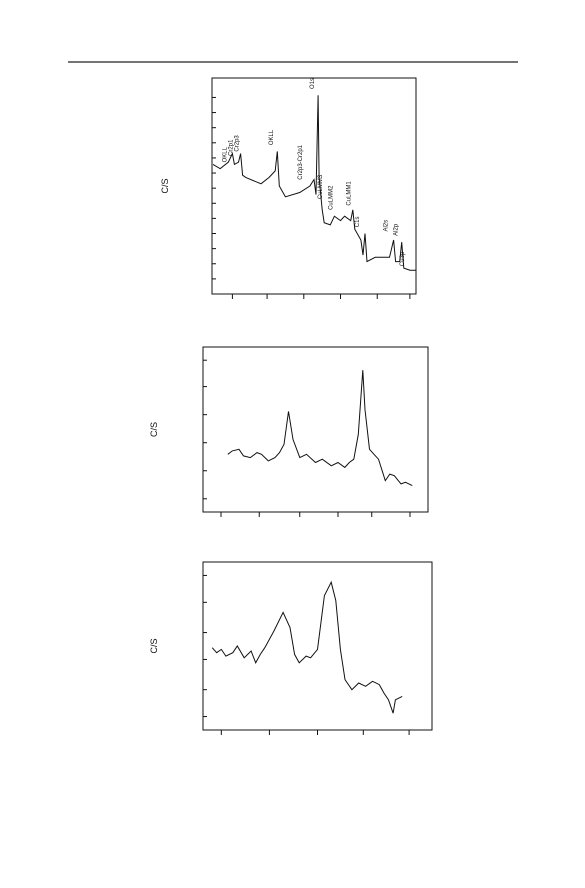 This screenshot has height=888, width=585. Describe the element at coordinates (238, 143) in the screenshot. I see `peak-label: Cr2p3` at that location.